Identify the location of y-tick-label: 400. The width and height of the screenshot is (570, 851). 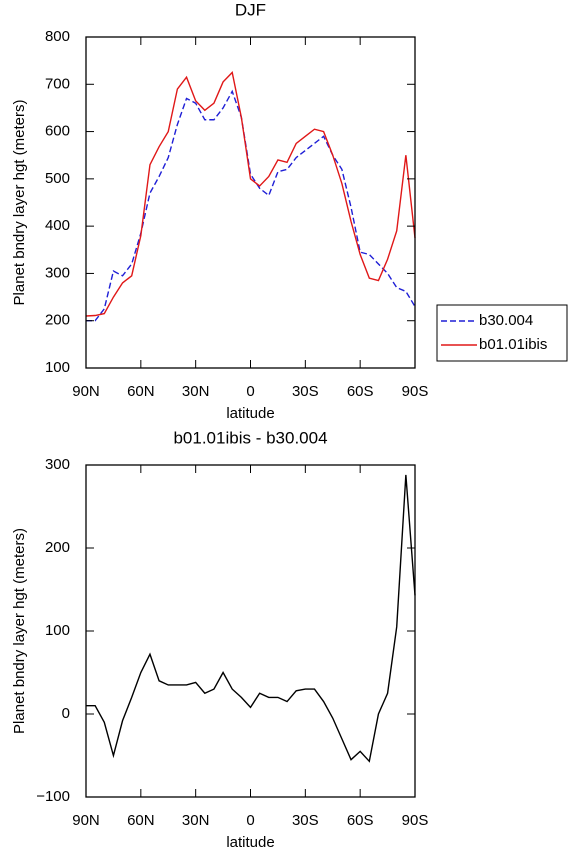
(57, 225).